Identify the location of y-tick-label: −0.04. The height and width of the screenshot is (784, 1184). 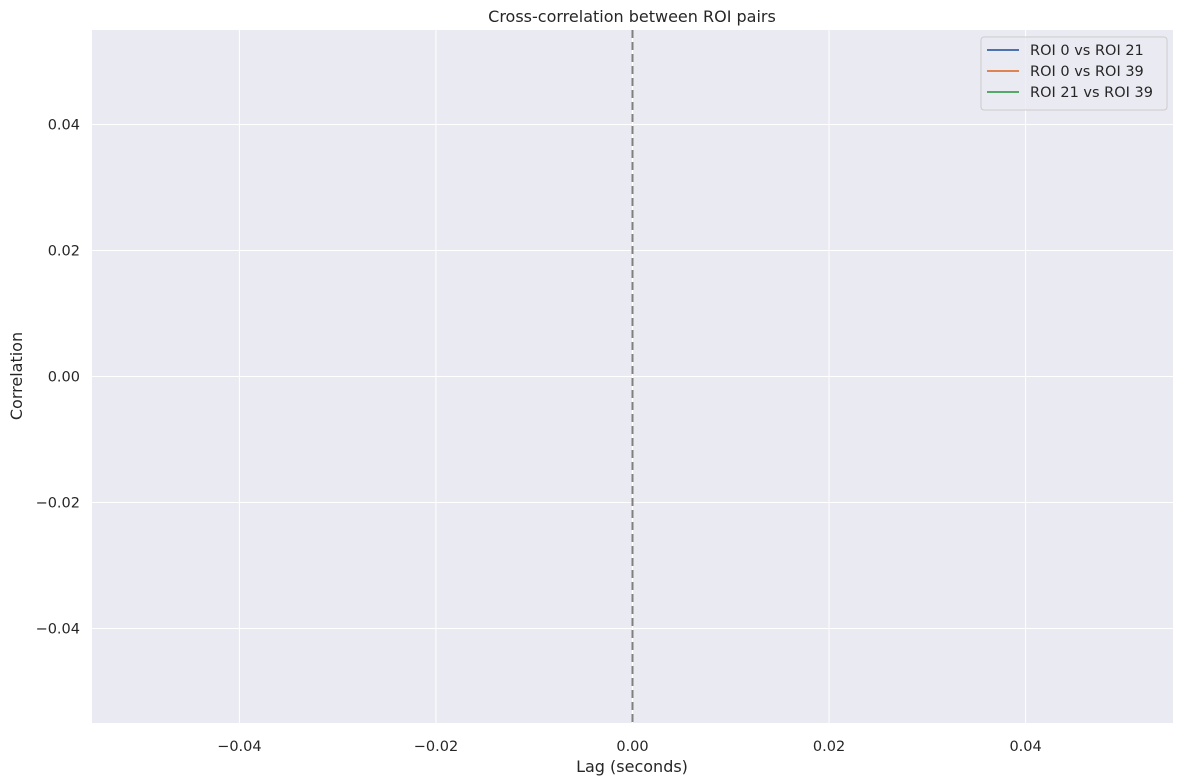
(58, 630).